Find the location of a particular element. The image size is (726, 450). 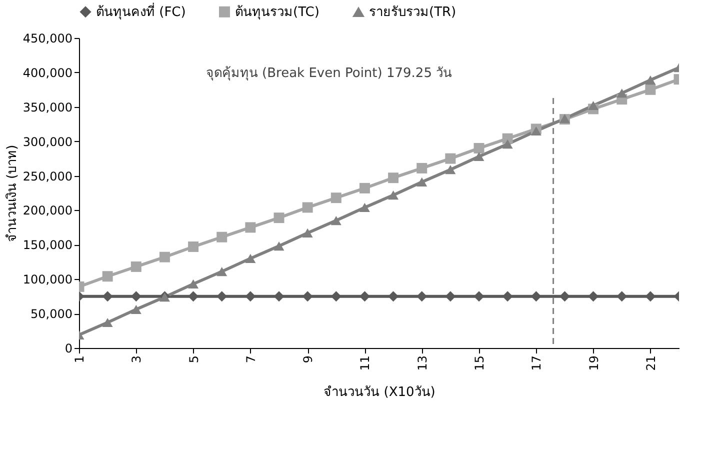

x-axis-title: จำนวนวัน (X10วัน) is located at coordinates (380, 392).